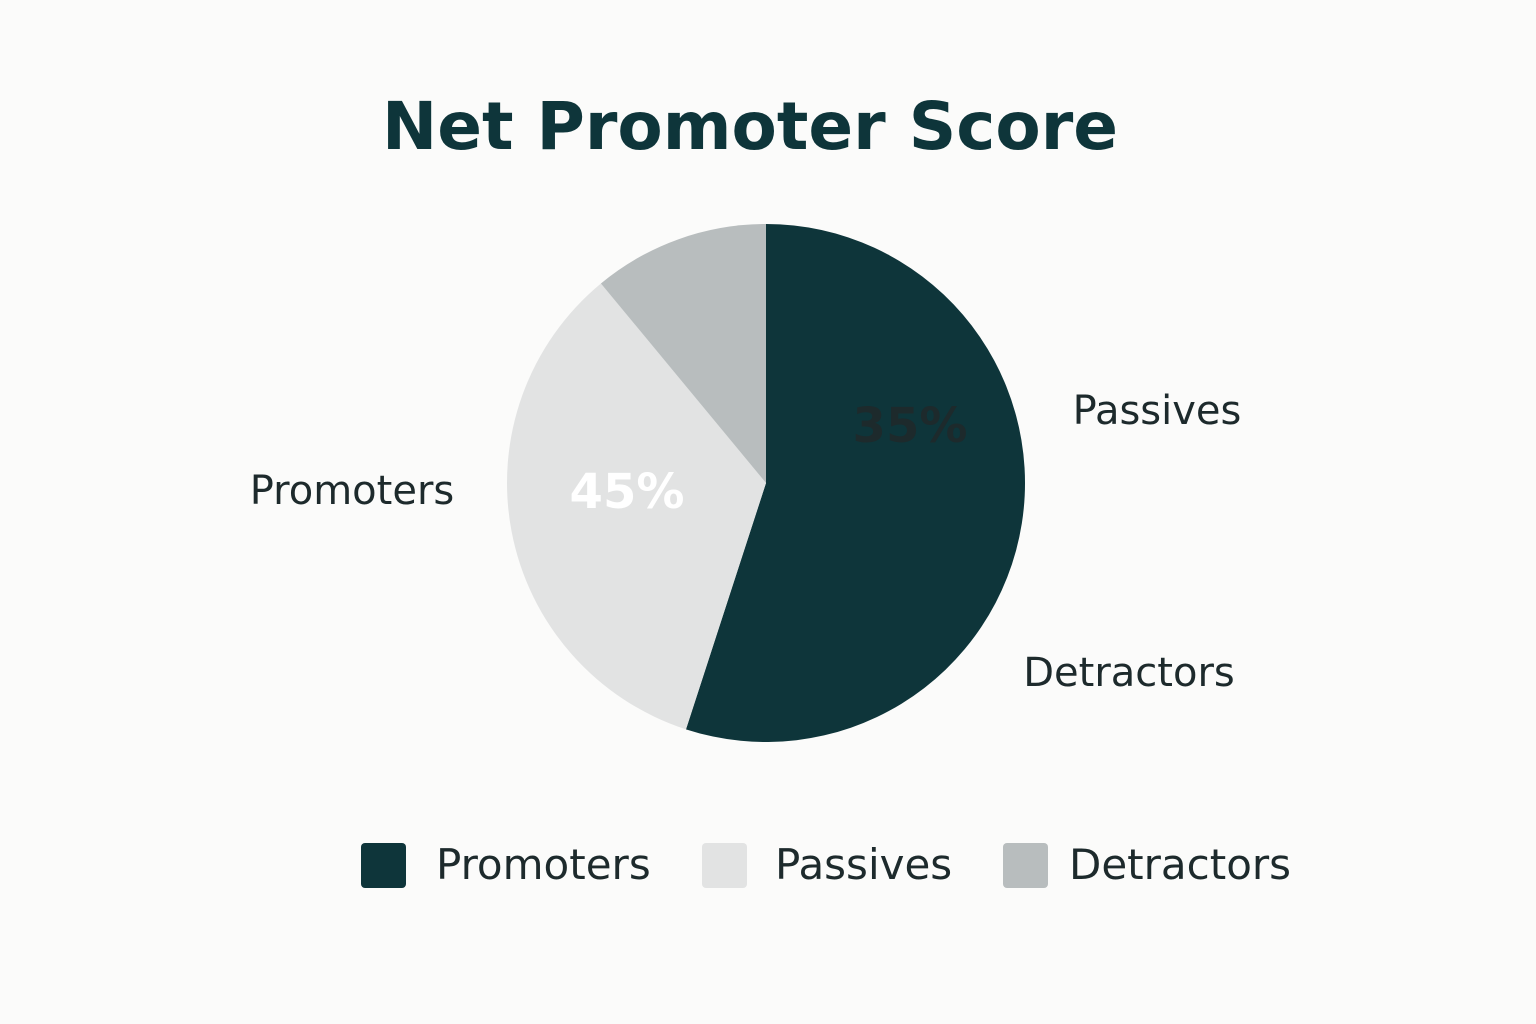 The image size is (1536, 1024). I want to click on value-labels: 45% 35%, so click(769, 459).